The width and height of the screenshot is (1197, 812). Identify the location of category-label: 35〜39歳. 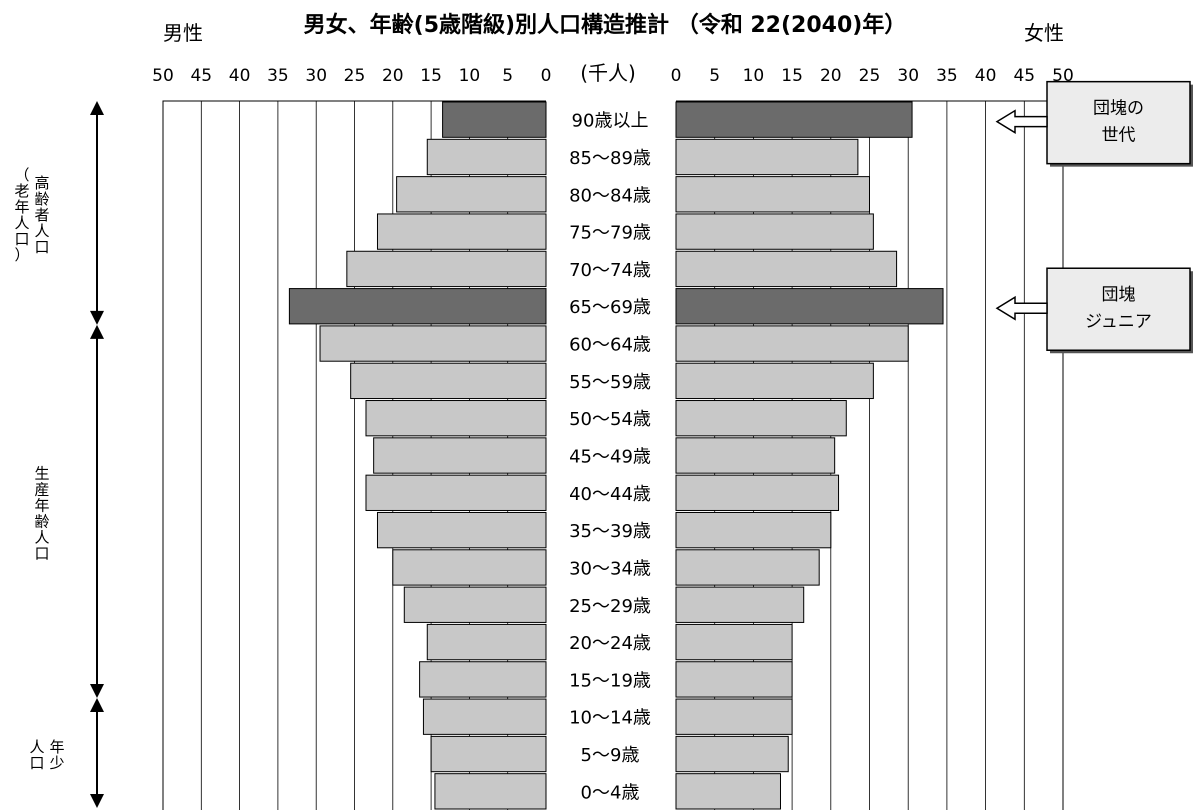
(610, 531).